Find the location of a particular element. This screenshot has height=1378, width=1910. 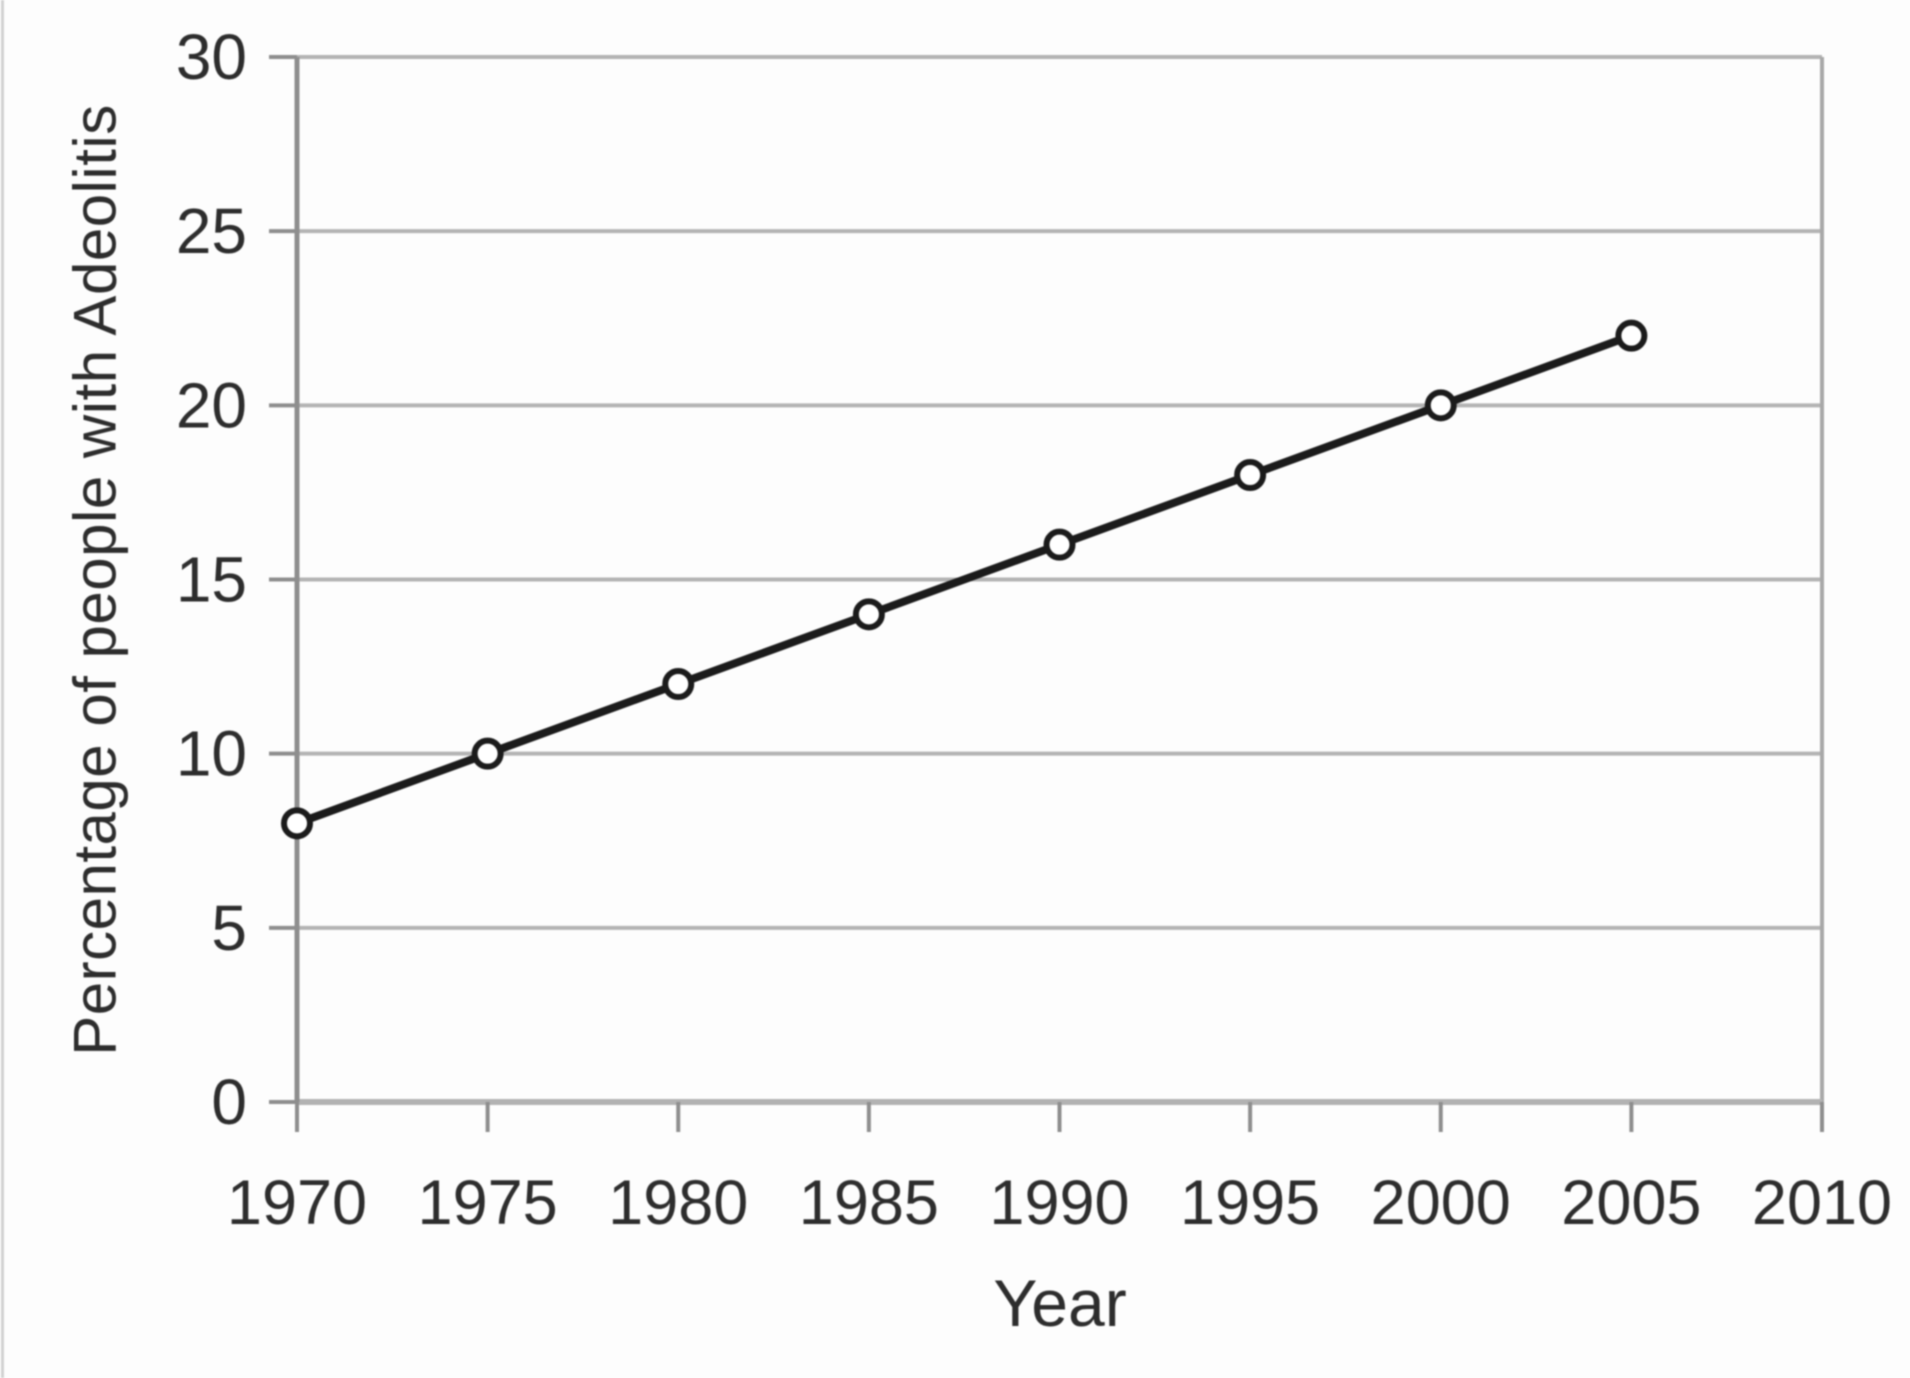

x-tick-label-1990: 1990 is located at coordinates (1059, 1203).